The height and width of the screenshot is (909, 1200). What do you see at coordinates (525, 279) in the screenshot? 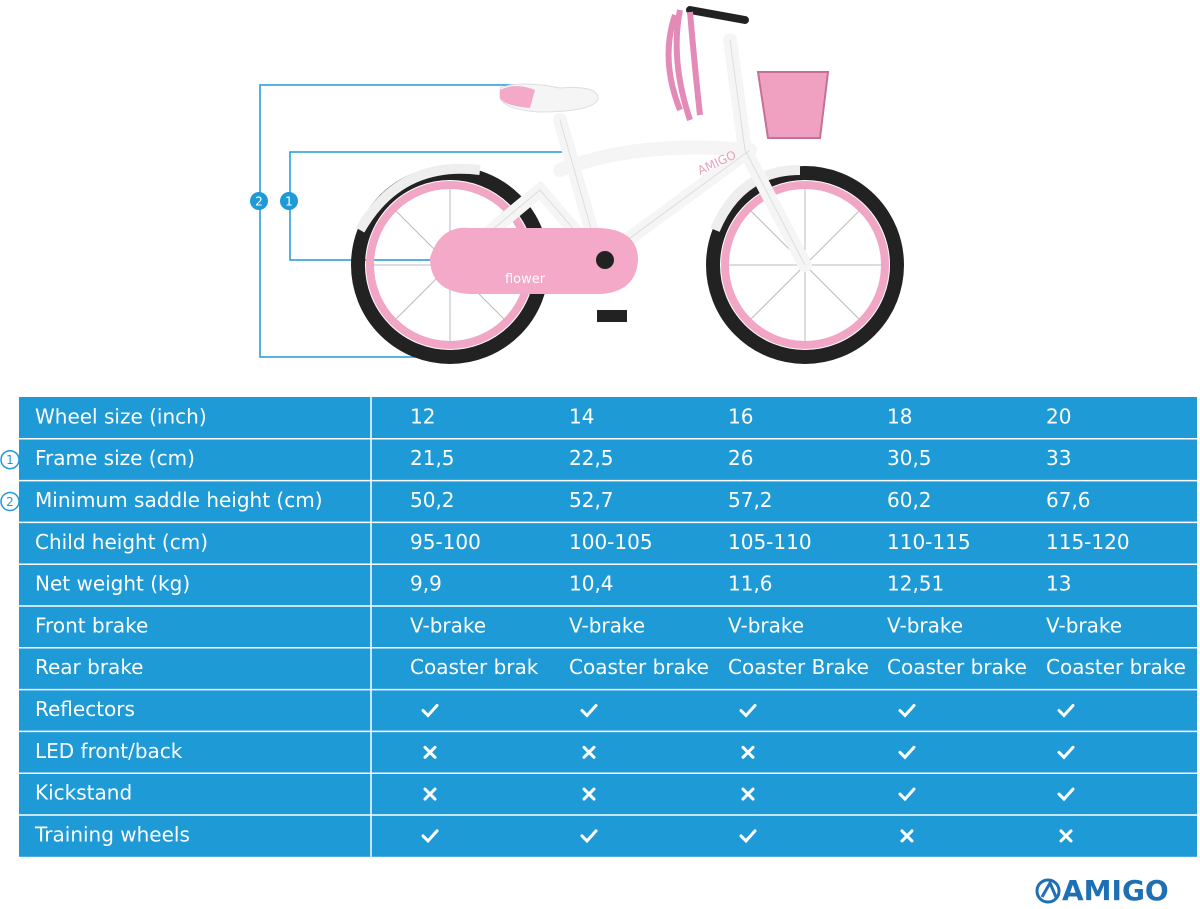
I see `chain-guard-text: flower` at bounding box center [525, 279].